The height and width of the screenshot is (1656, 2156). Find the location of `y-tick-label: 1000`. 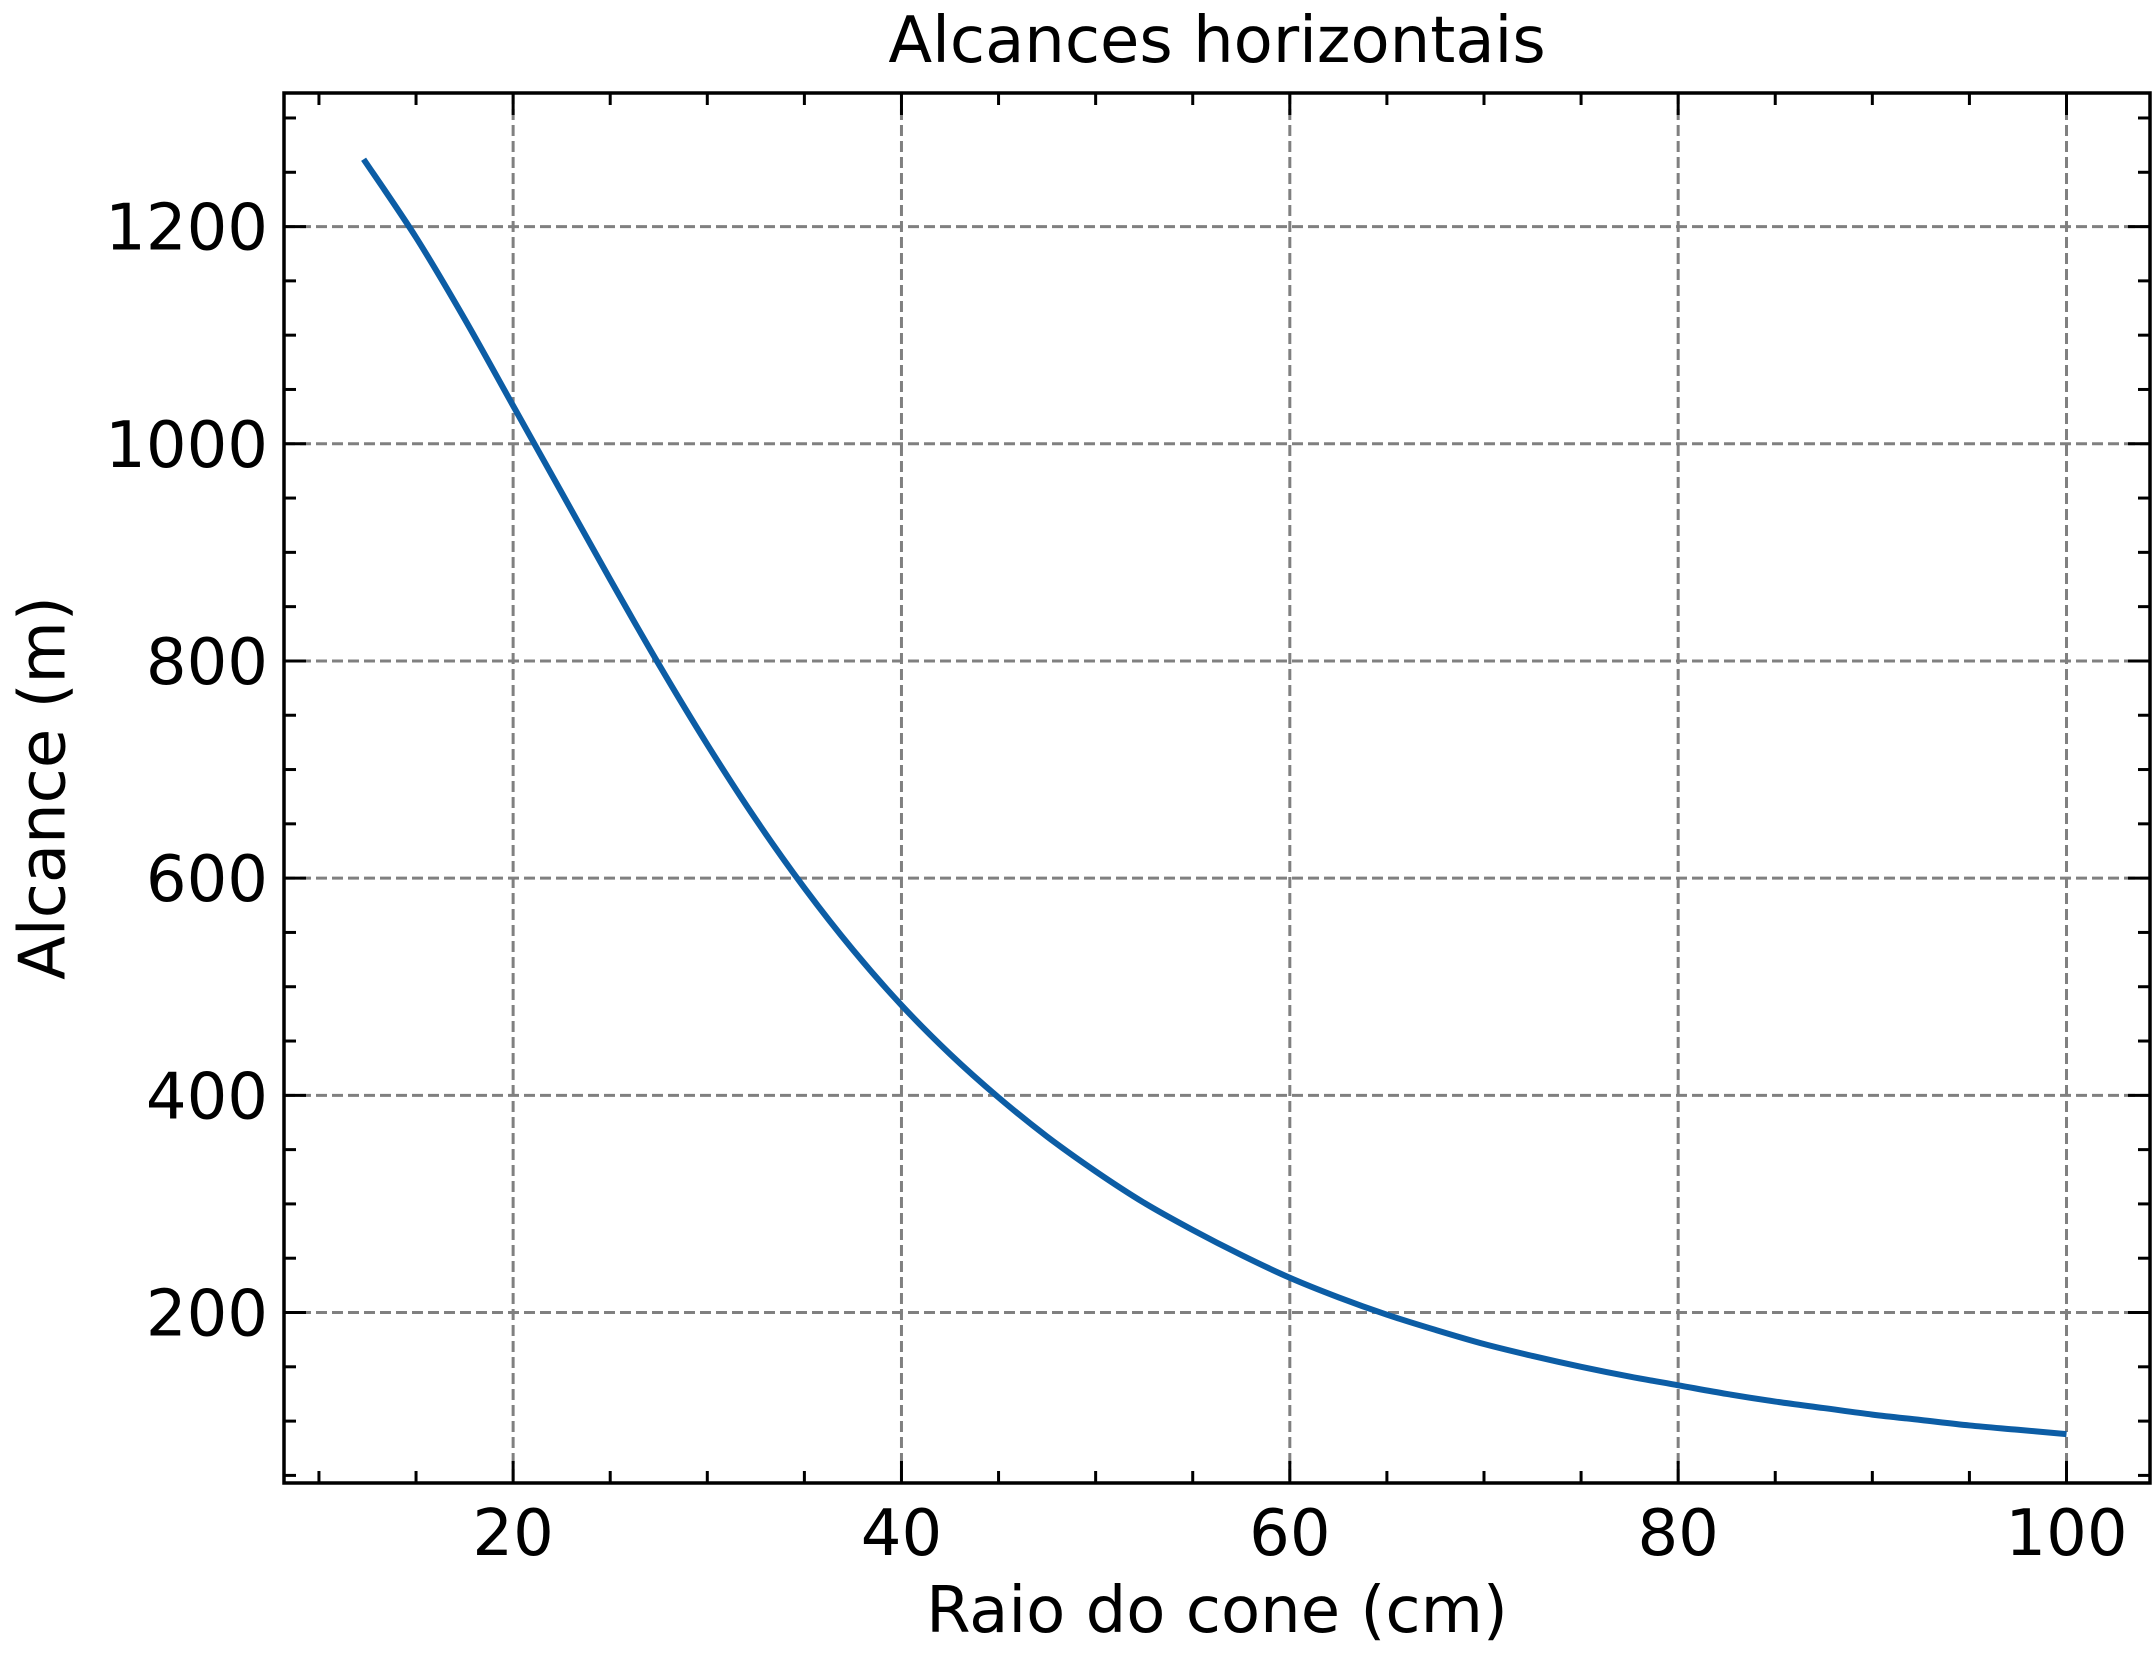

y-tick-label: 1000 is located at coordinates (186, 446).